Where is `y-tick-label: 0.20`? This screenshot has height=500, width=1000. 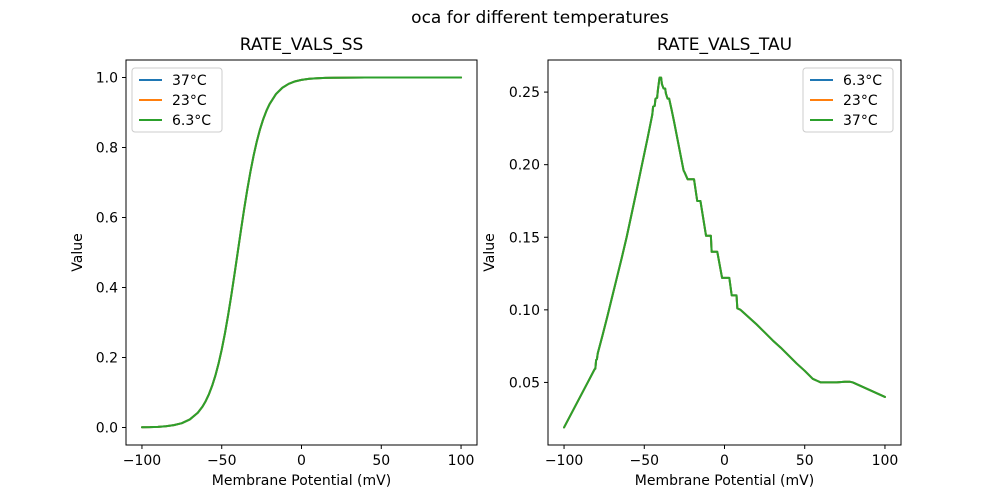 y-tick-label: 0.20 is located at coordinates (524, 166).